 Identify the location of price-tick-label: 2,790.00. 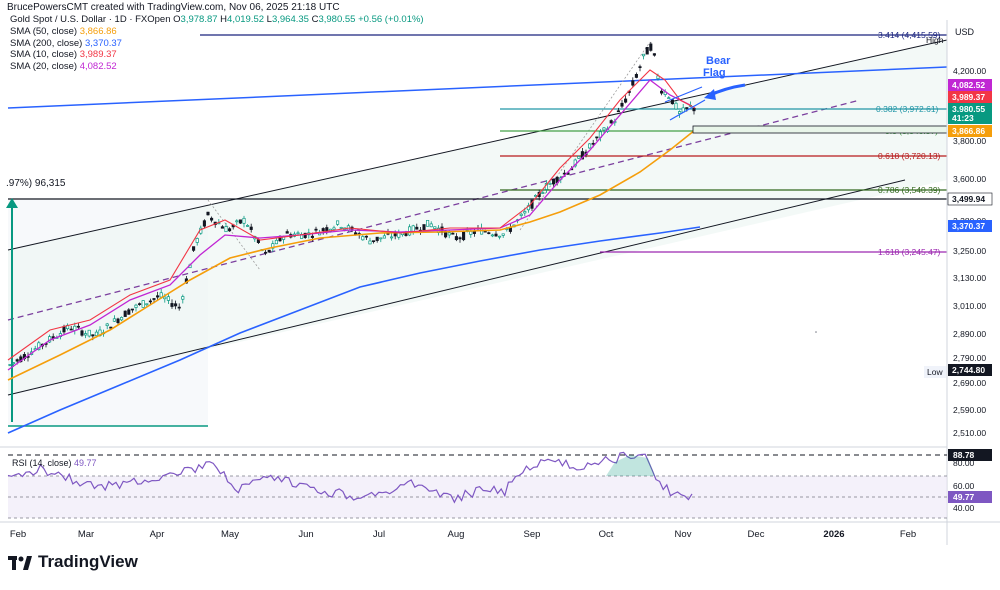
(969, 358).